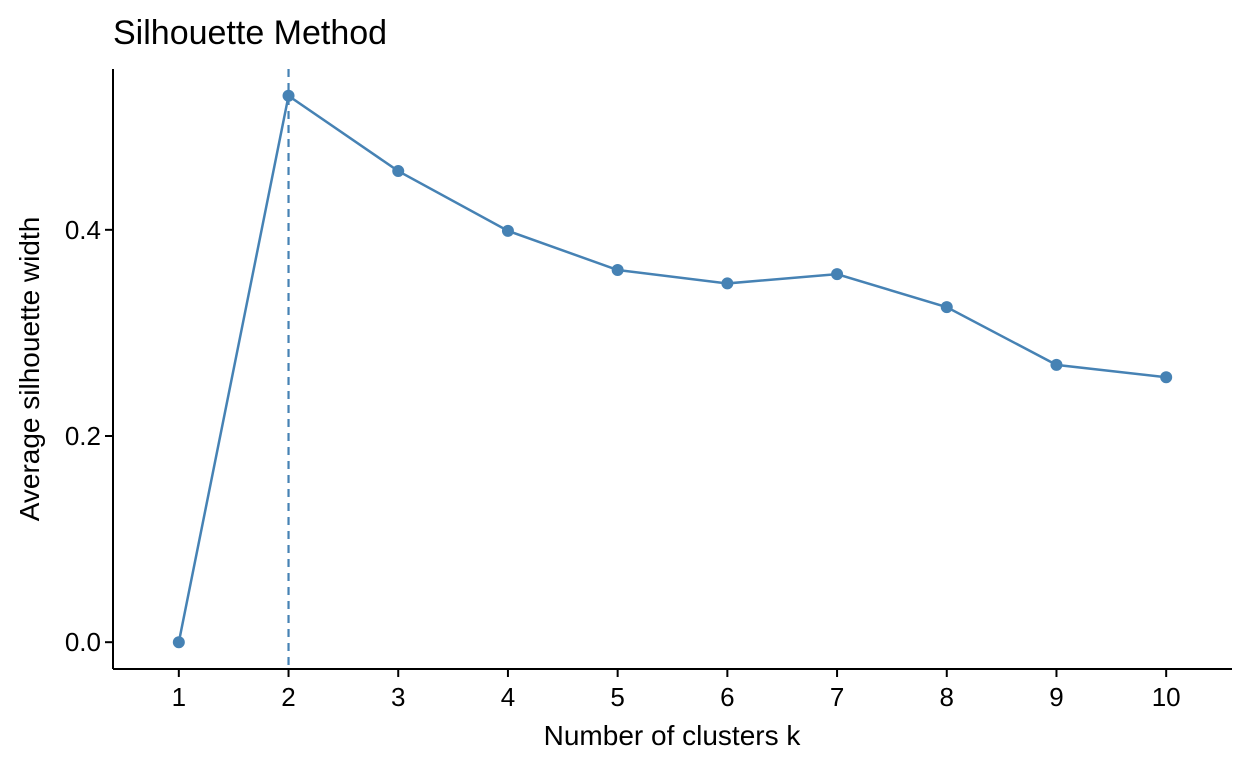 The height and width of the screenshot is (768, 1248). I want to click on y-tick-label: 0.0, so click(83, 642).